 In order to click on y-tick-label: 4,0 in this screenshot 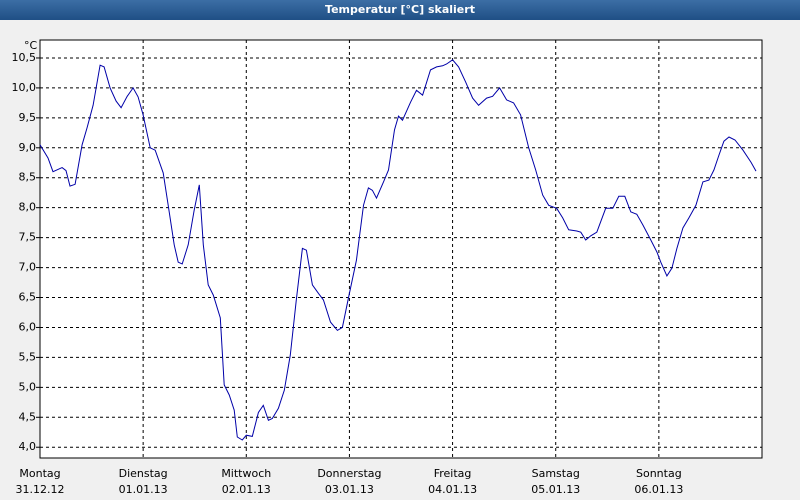, I will do `click(28, 446)`.